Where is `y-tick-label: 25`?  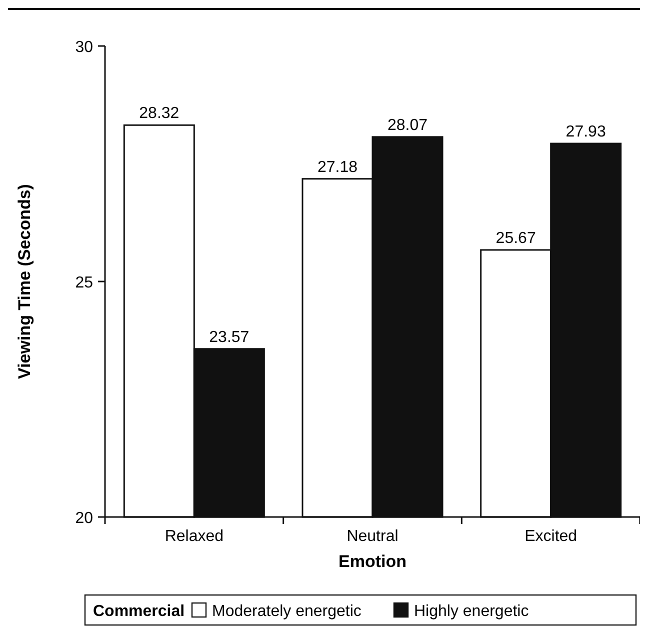
y-tick-label: 25 is located at coordinates (84, 283).